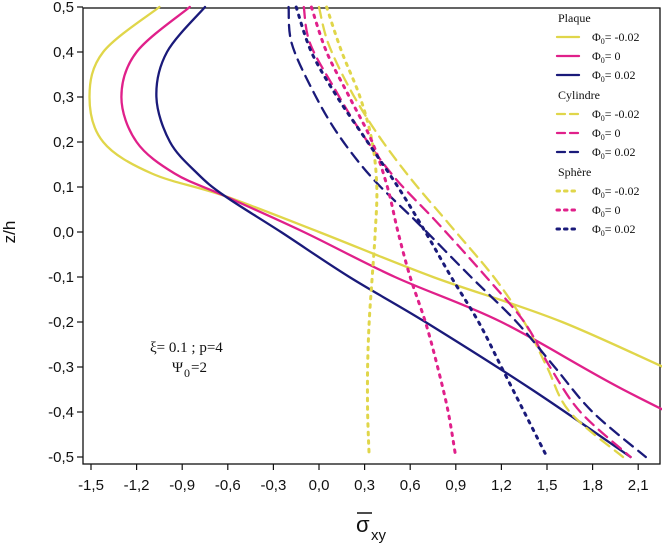  What do you see at coordinates (63, 52) in the screenshot?
I see `y-tick-label: 0,4` at bounding box center [63, 52].